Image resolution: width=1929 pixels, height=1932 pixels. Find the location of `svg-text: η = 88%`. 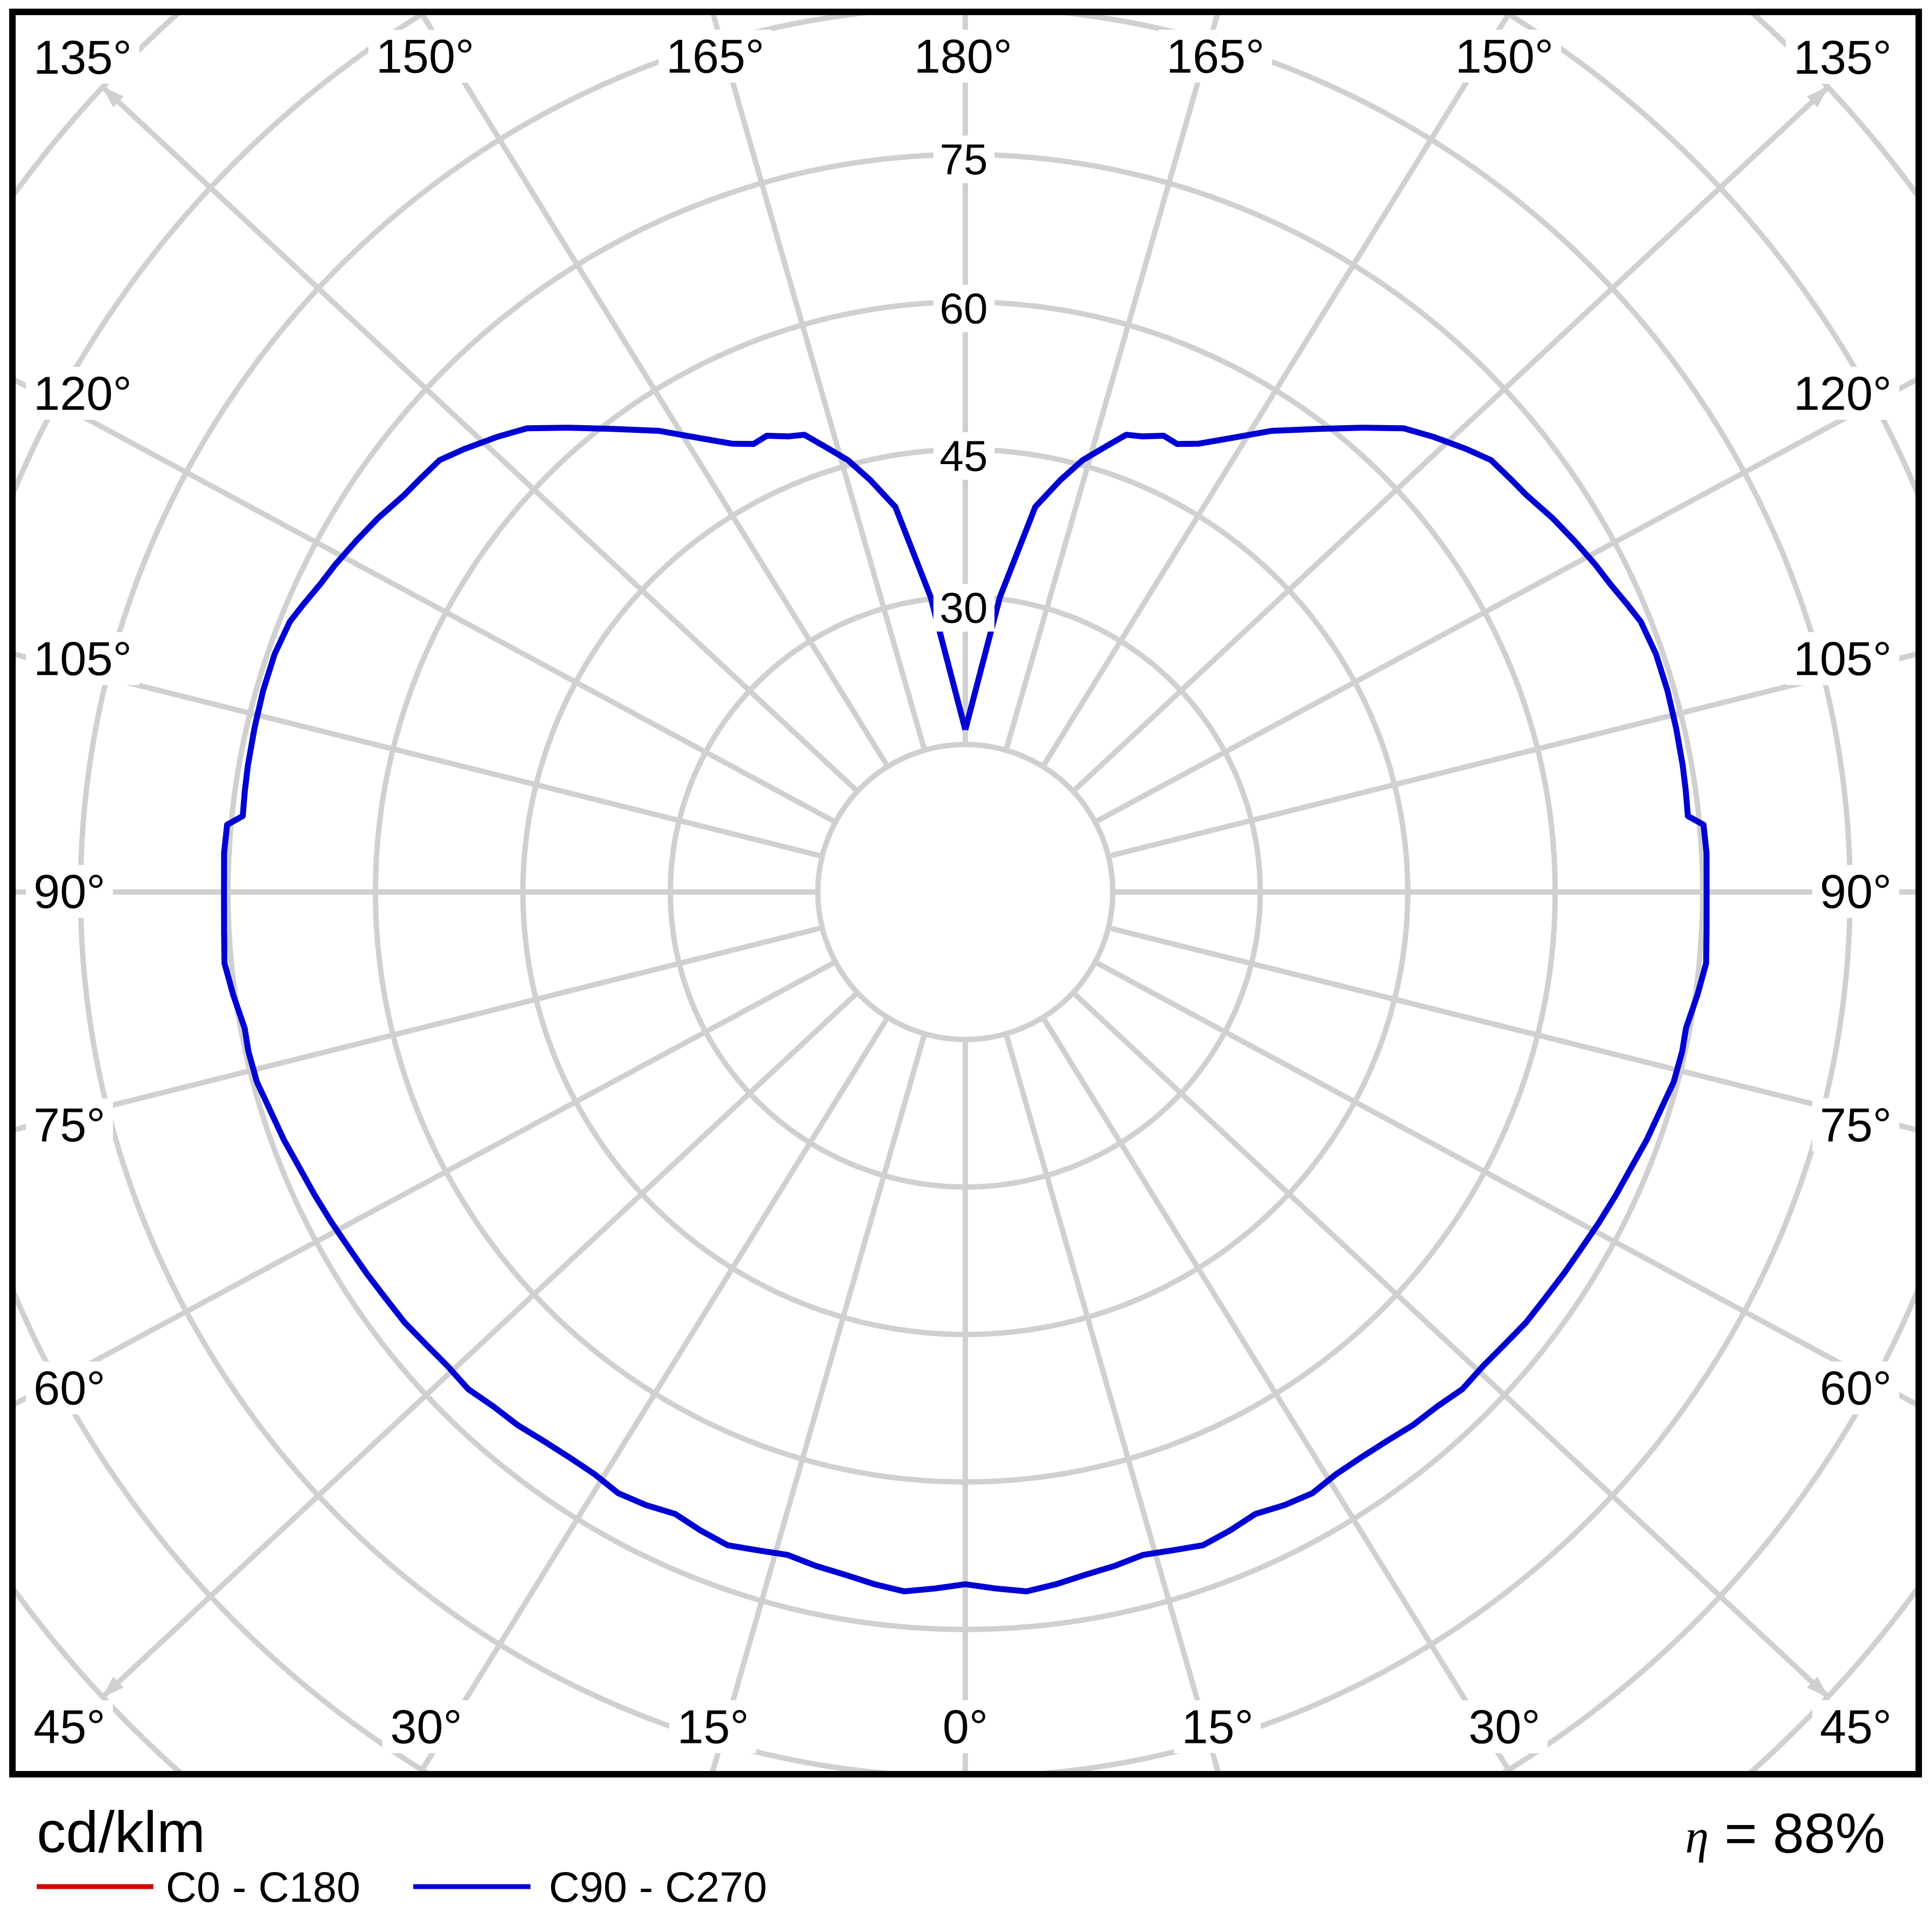

svg-text: η = 88% is located at coordinates (1785, 1834).